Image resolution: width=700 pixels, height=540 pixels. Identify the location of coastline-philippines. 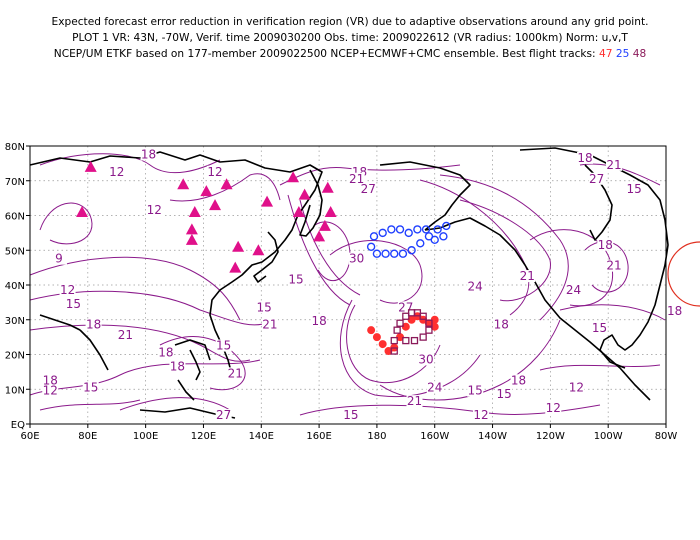
(189, 375).